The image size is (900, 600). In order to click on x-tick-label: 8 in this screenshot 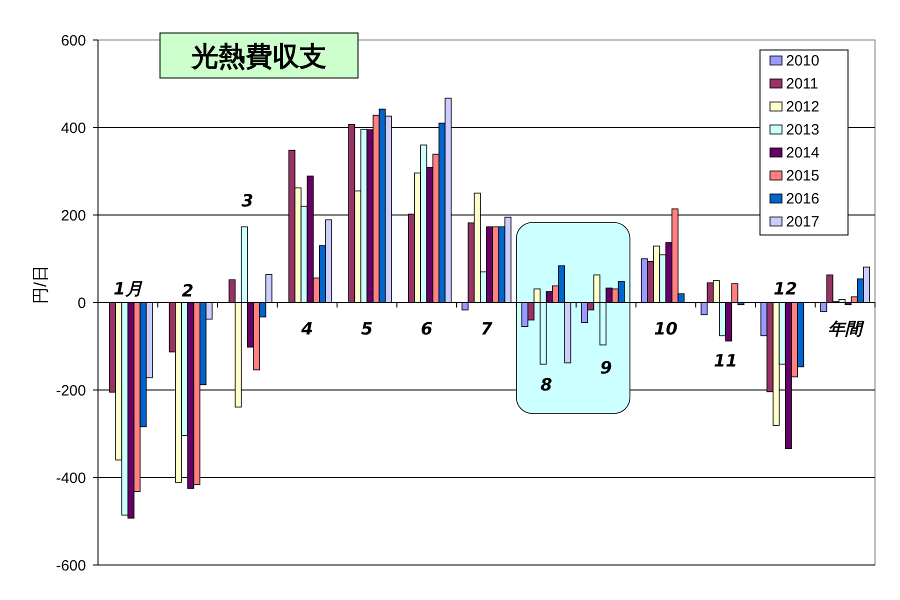, I will do `click(546, 385)`.